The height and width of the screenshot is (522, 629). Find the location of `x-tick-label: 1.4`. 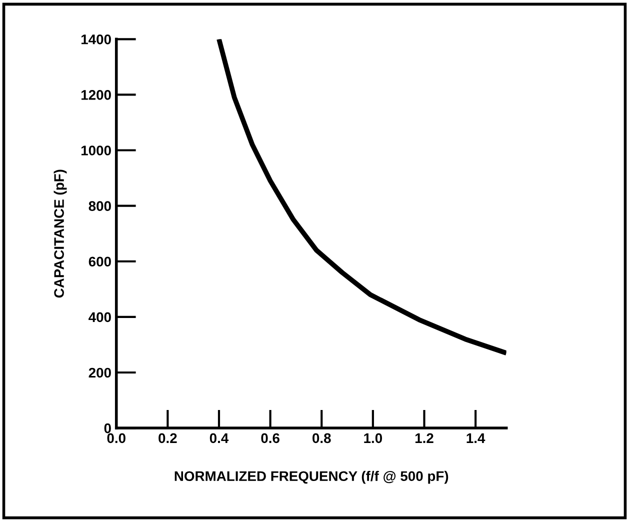

x-tick-label: 1.4 is located at coordinates (476, 438).